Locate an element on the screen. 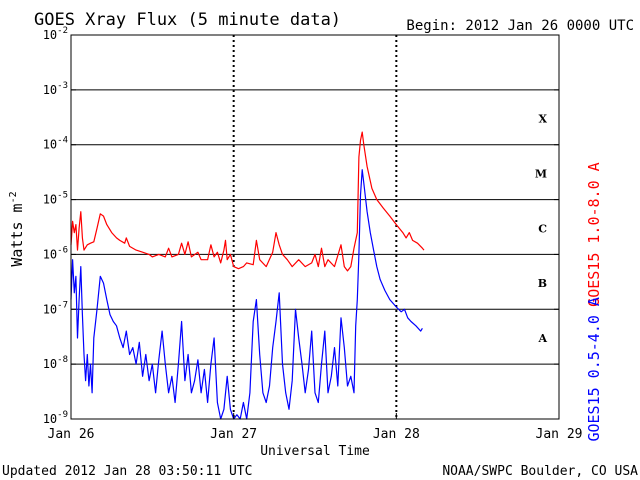 Image resolution: width=640 pixels, height=480 pixels. flare-class-labels: X M C B A is located at coordinates (541, 229).